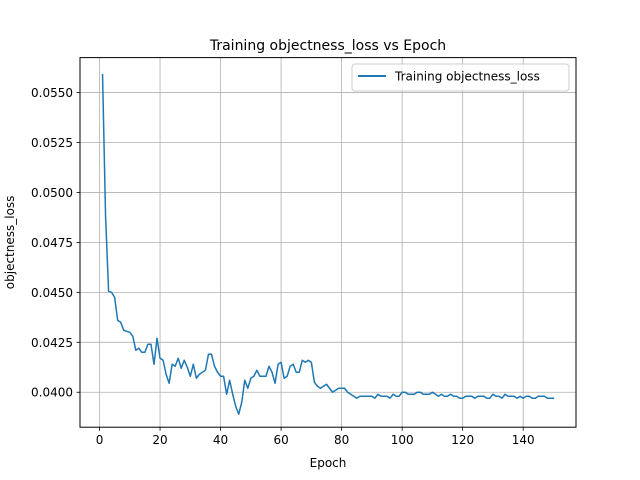  Describe the element at coordinates (52, 293) in the screenshot. I see `y-tick-label: 0.0450` at that location.